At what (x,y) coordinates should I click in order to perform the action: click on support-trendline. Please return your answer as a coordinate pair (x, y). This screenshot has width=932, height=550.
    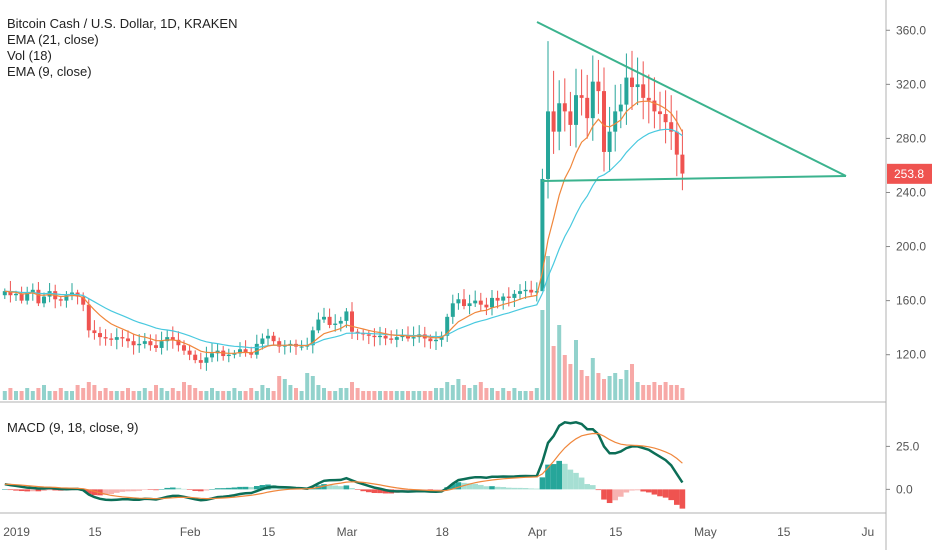
    Looking at the image, I should click on (694, 178).